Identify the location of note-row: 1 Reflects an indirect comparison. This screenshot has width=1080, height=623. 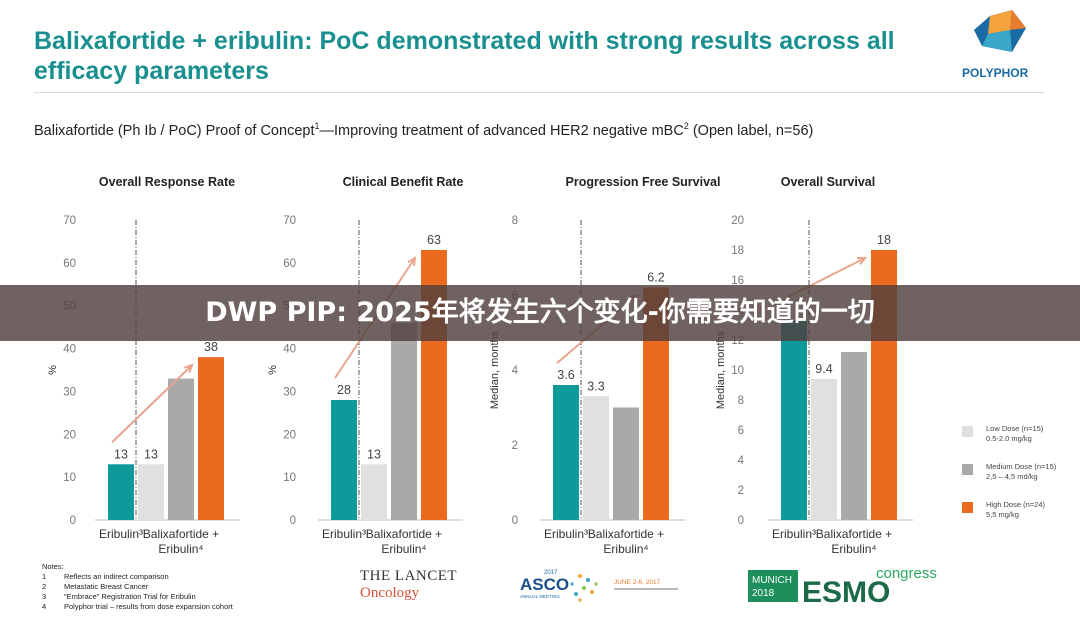
(172, 577).